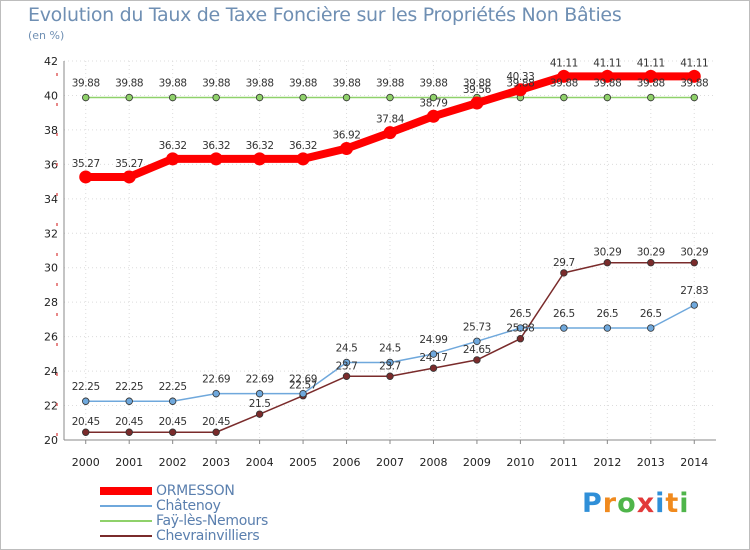 Image resolution: width=750 pixels, height=550 pixels. I want to click on data-label-1: 27.83, so click(694, 291).